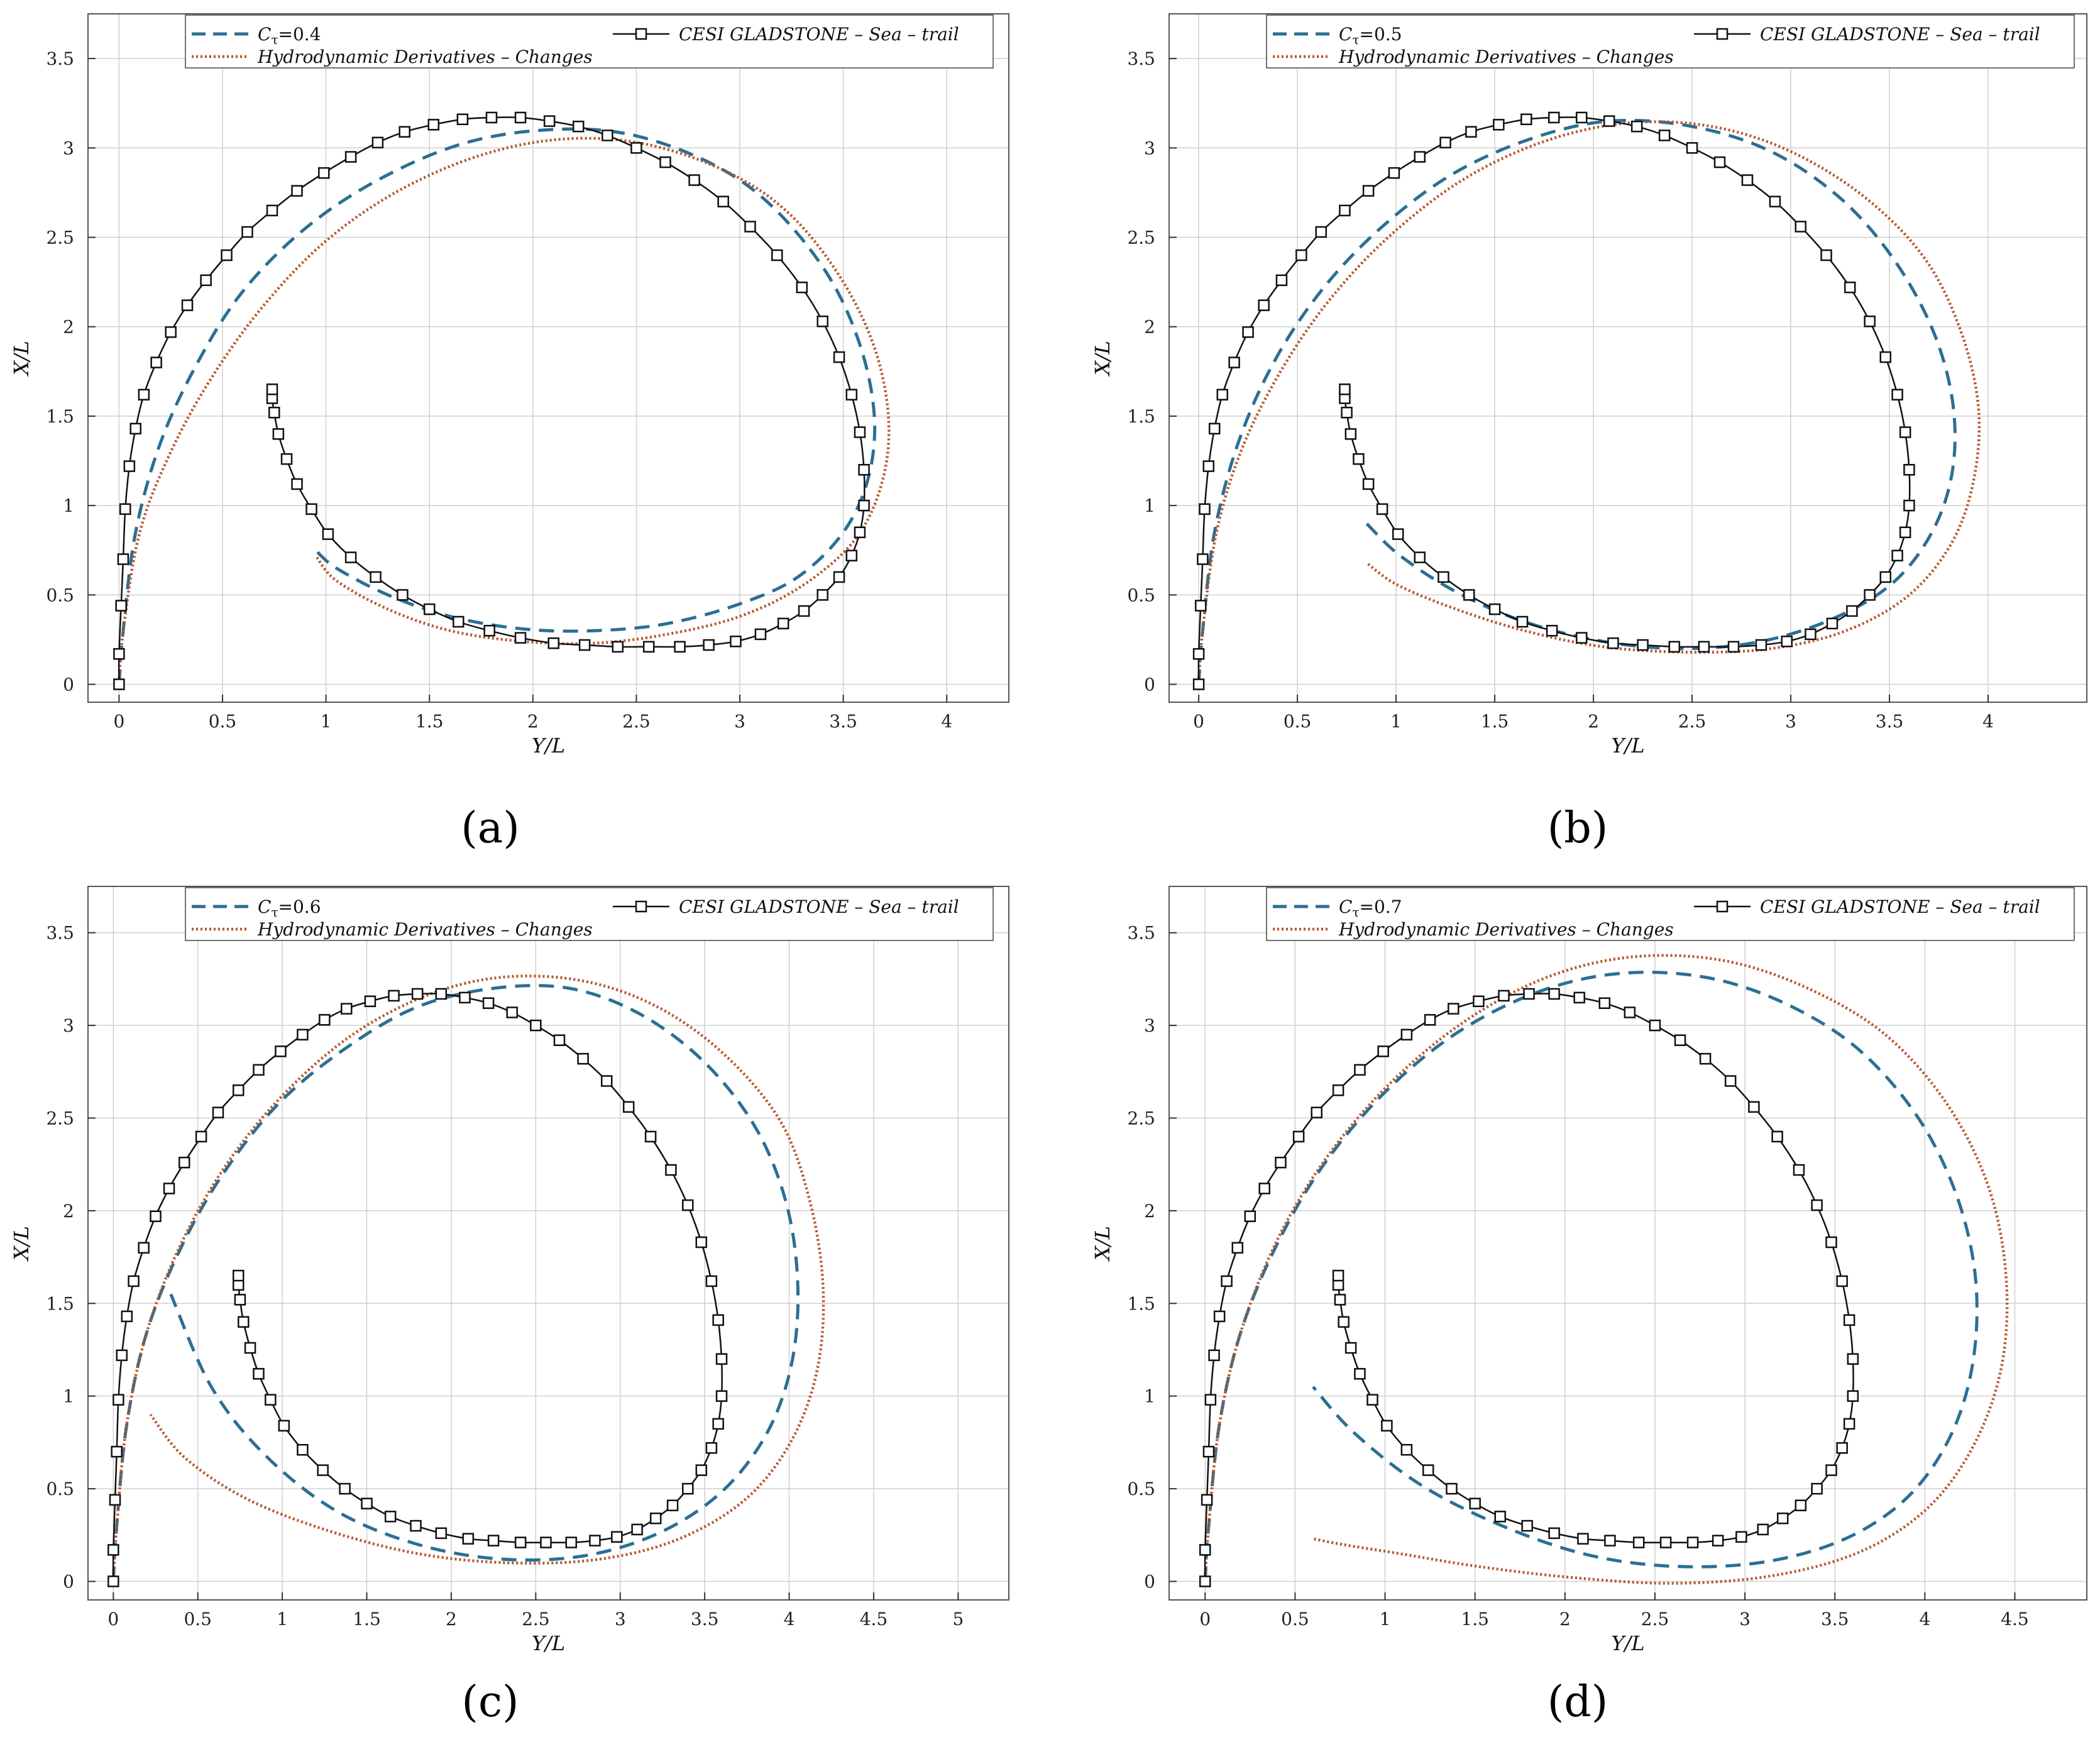 The height and width of the screenshot is (1742, 2100). What do you see at coordinates (1149, 1211) in the screenshot?
I see `y-tick-label: 2` at bounding box center [1149, 1211].